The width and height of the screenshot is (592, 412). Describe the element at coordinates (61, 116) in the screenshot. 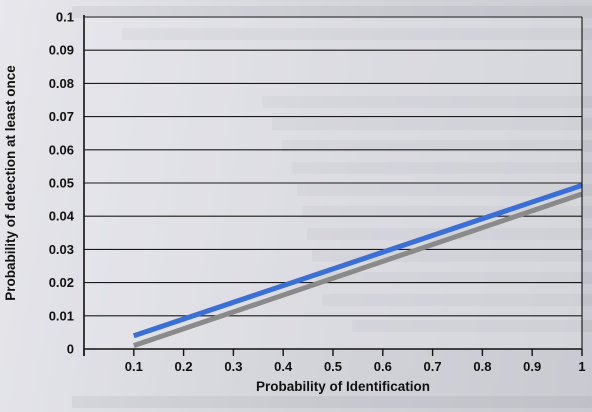

I see `y-tick-label: 0.07` at that location.